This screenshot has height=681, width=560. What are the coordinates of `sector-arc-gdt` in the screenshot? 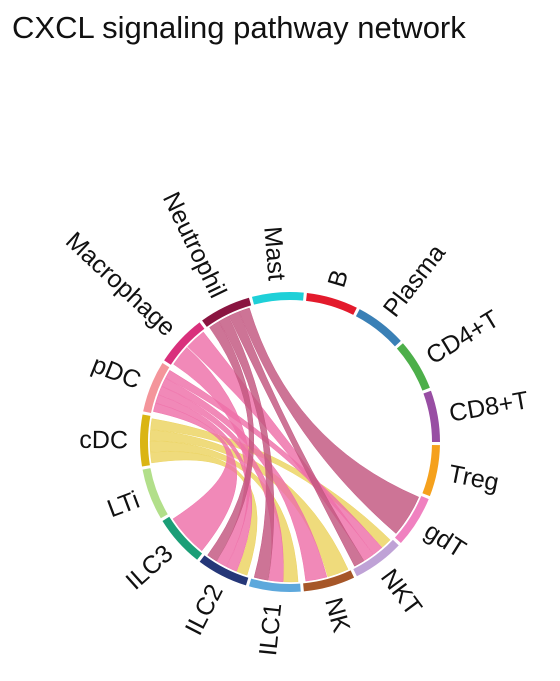 It's located at (411, 520).